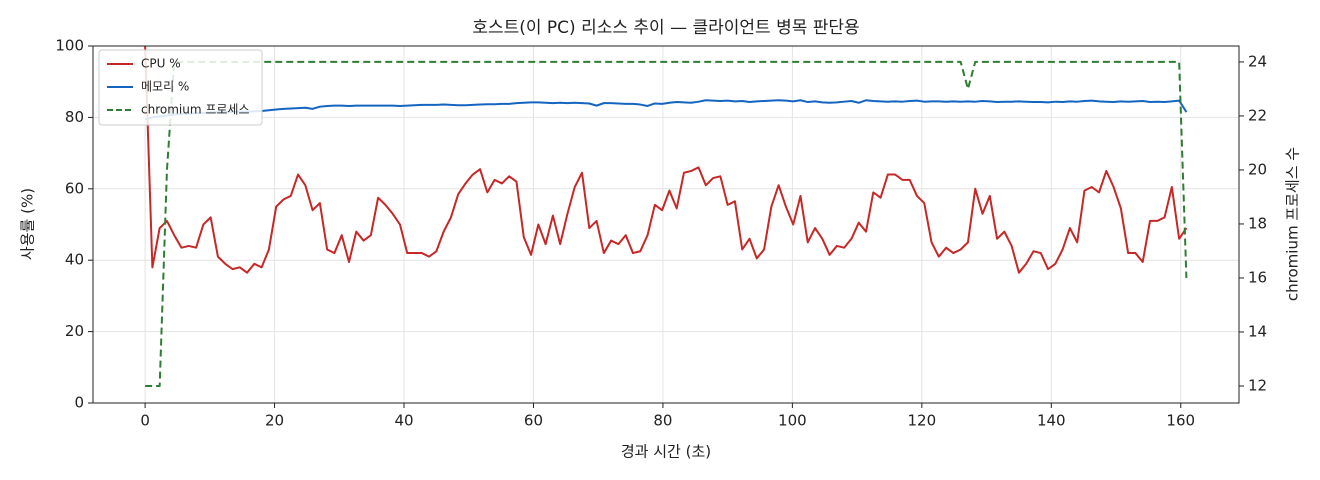 The height and width of the screenshot is (480, 1320). I want to click on x-tick-label: 160, so click(1180, 421).